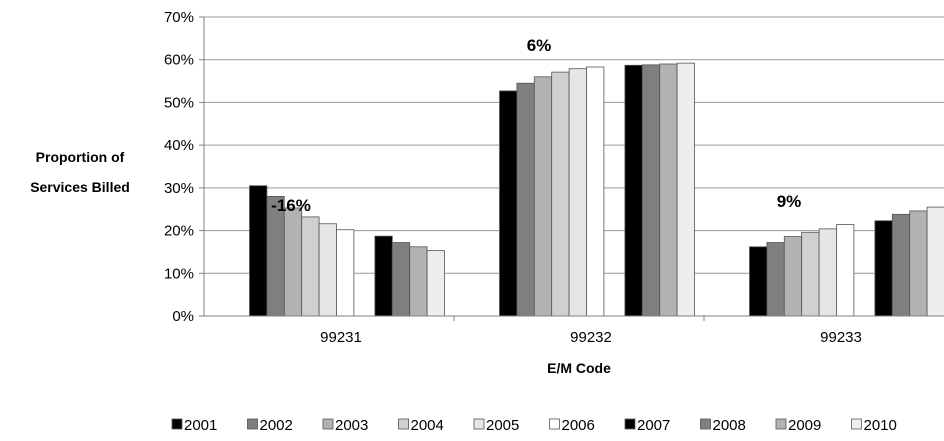  What do you see at coordinates (200, 425) in the screenshot?
I see `legend-label-2001: 2001` at bounding box center [200, 425].